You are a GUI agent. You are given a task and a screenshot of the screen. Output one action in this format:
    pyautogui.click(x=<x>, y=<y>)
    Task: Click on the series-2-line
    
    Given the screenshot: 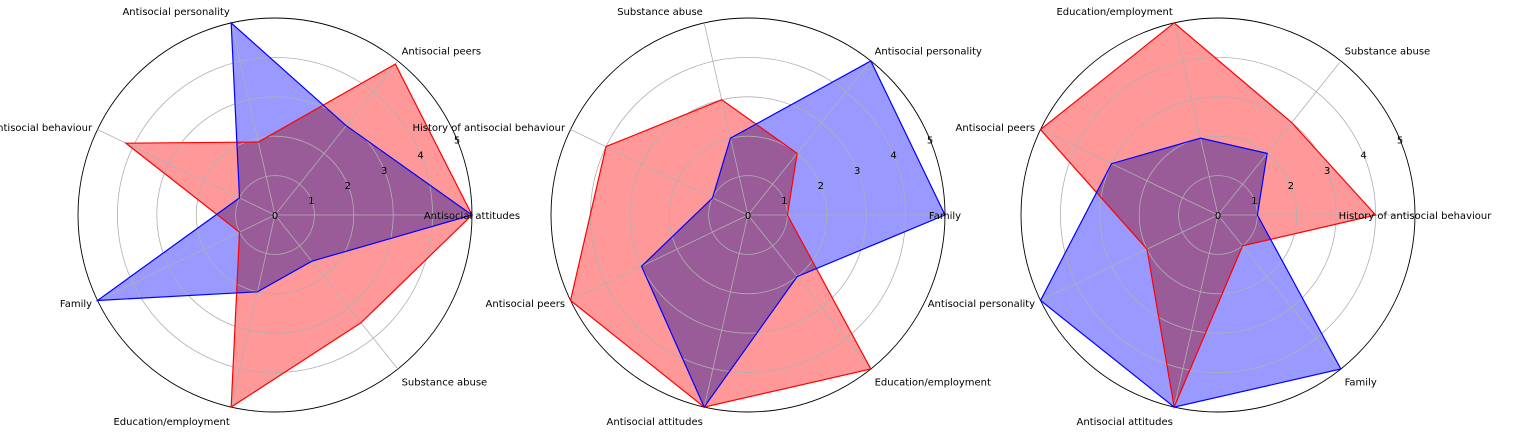 What is the action you would take?
    pyautogui.click(x=1190, y=272)
    